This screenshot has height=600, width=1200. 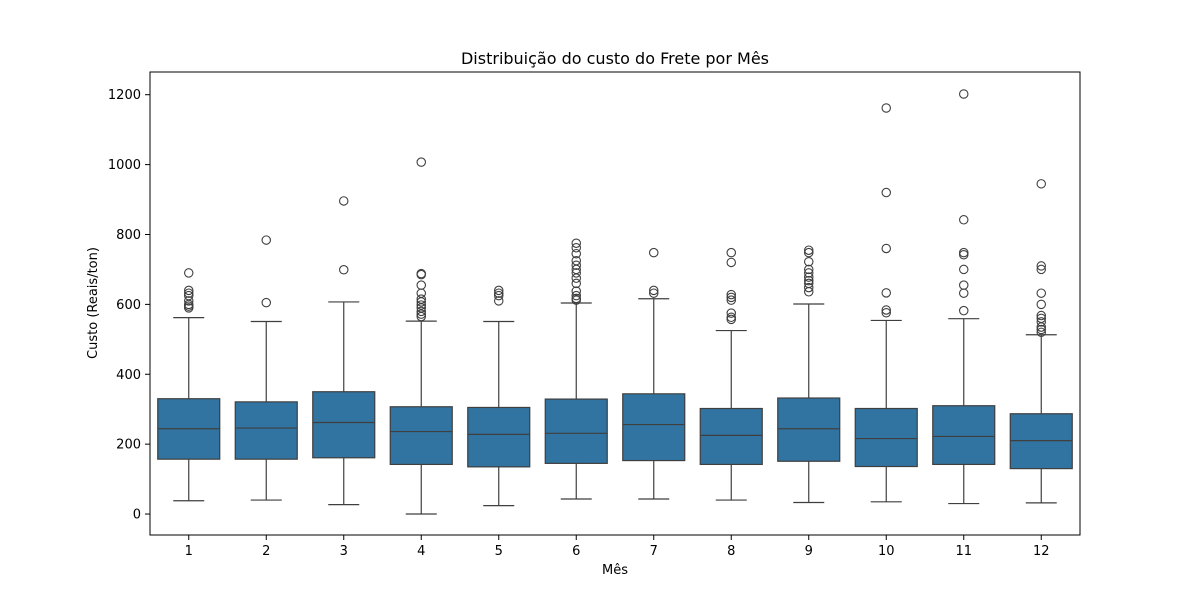 I want to click on y-tick-label: 1200, so click(x=124, y=95).